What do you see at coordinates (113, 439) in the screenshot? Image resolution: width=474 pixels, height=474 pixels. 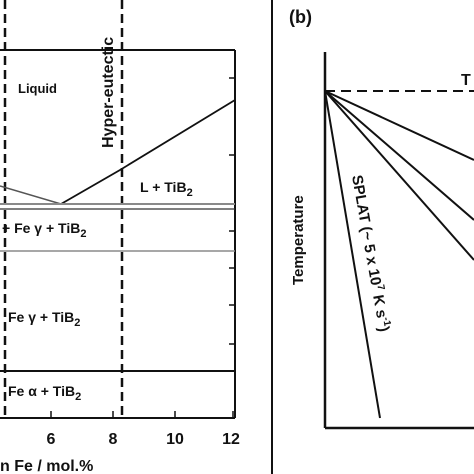 I see `x-tick-label-8: 8` at bounding box center [113, 439].